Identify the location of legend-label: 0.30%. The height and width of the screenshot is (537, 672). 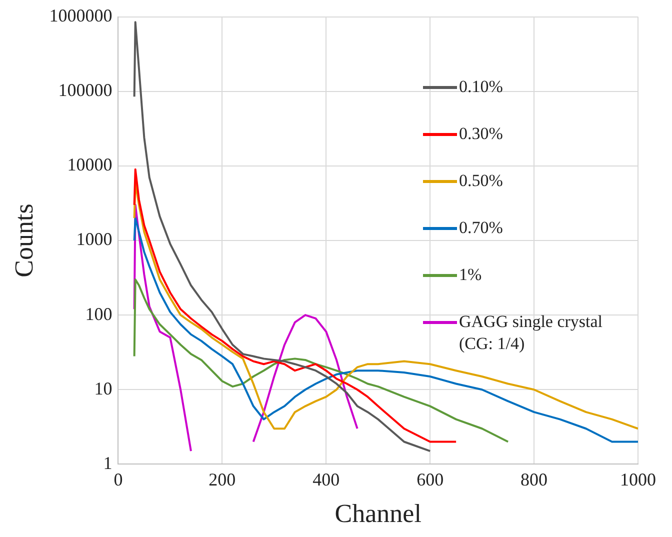
(481, 134).